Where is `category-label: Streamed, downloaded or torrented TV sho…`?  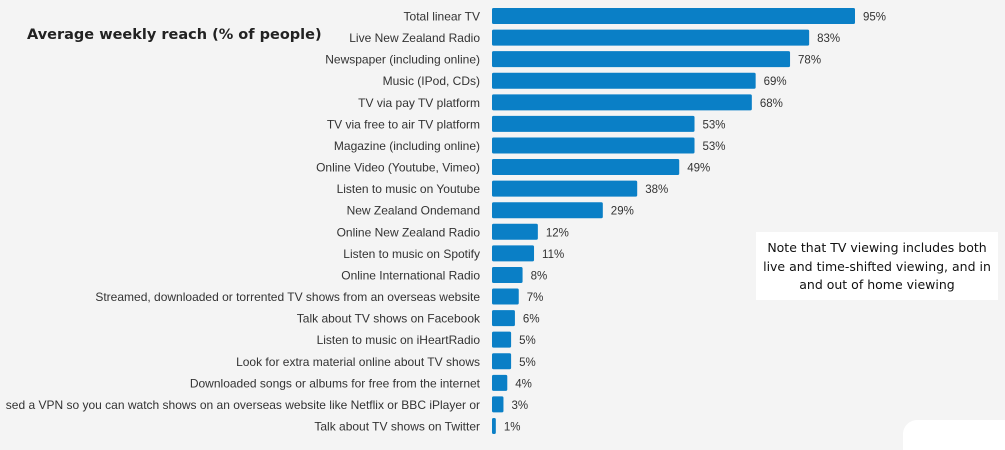
category-label: Streamed, downloaded or torrented TV sho… is located at coordinates (287, 297).